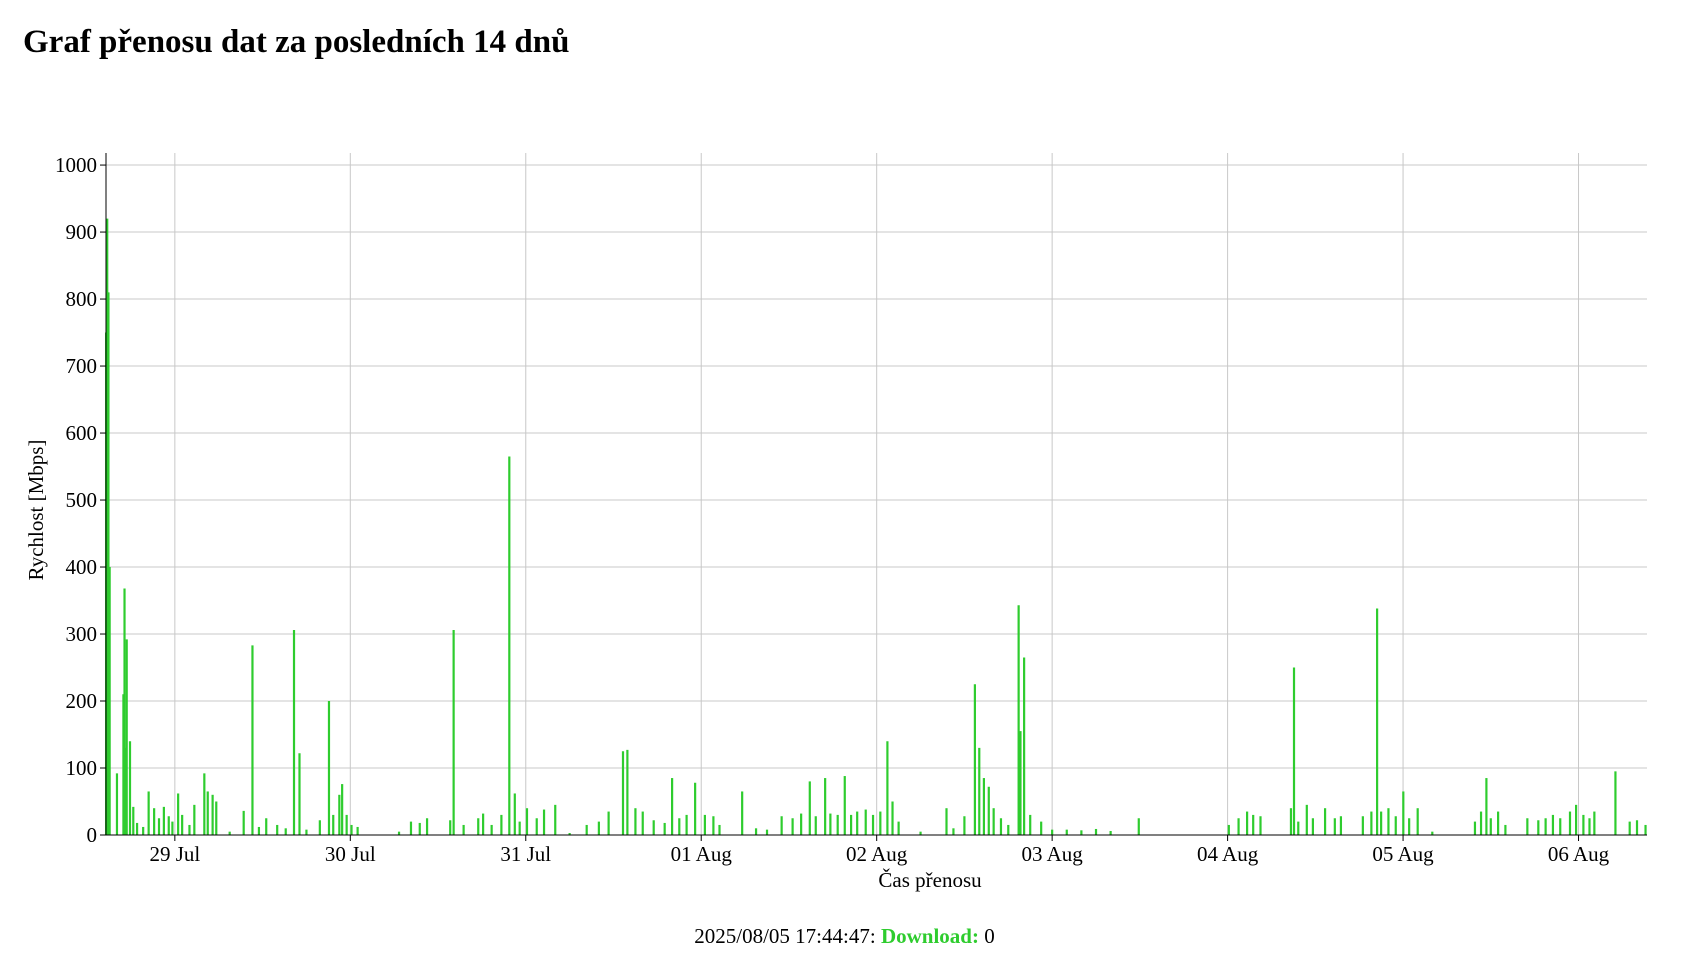 The width and height of the screenshot is (1689, 961). I want to click on x-axis-title: Čas přenosu, so click(930, 880).